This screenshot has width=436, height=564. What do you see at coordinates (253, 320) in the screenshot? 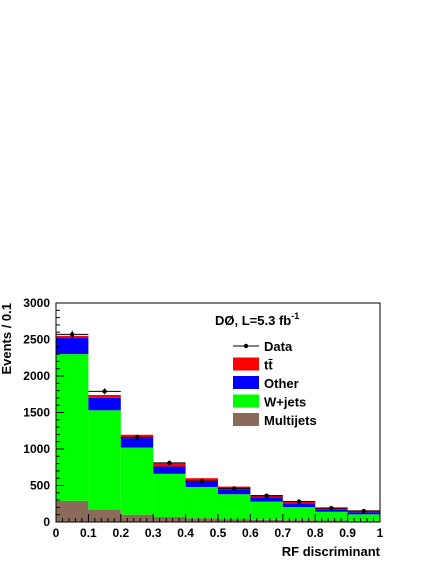
I see `annotation-text: DØ, L=5.3 fb` at bounding box center [253, 320].